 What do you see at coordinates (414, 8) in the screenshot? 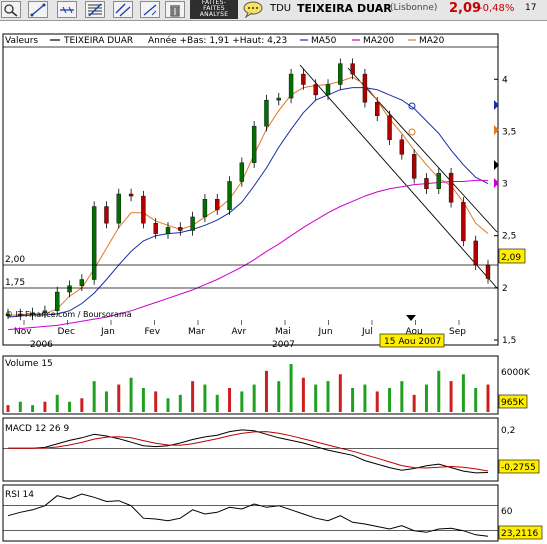
I see `ticker-market: (Lisbonne)` at bounding box center [414, 8].